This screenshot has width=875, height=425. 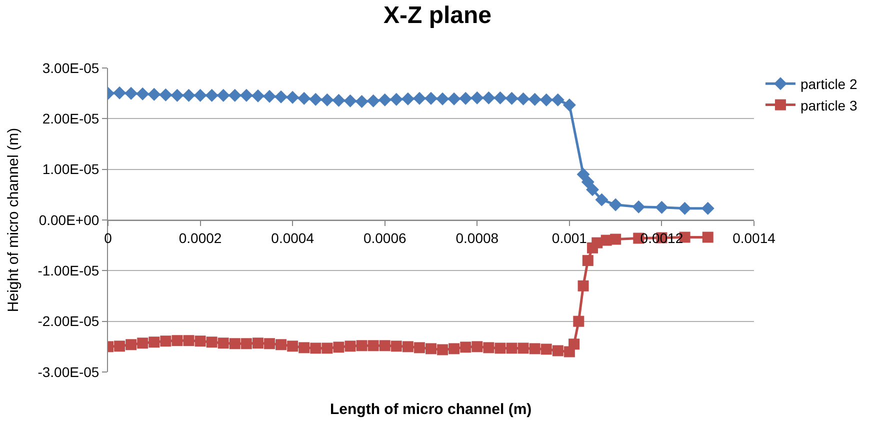 I want to click on x-tick-label: 0.0002, so click(x=200, y=238).